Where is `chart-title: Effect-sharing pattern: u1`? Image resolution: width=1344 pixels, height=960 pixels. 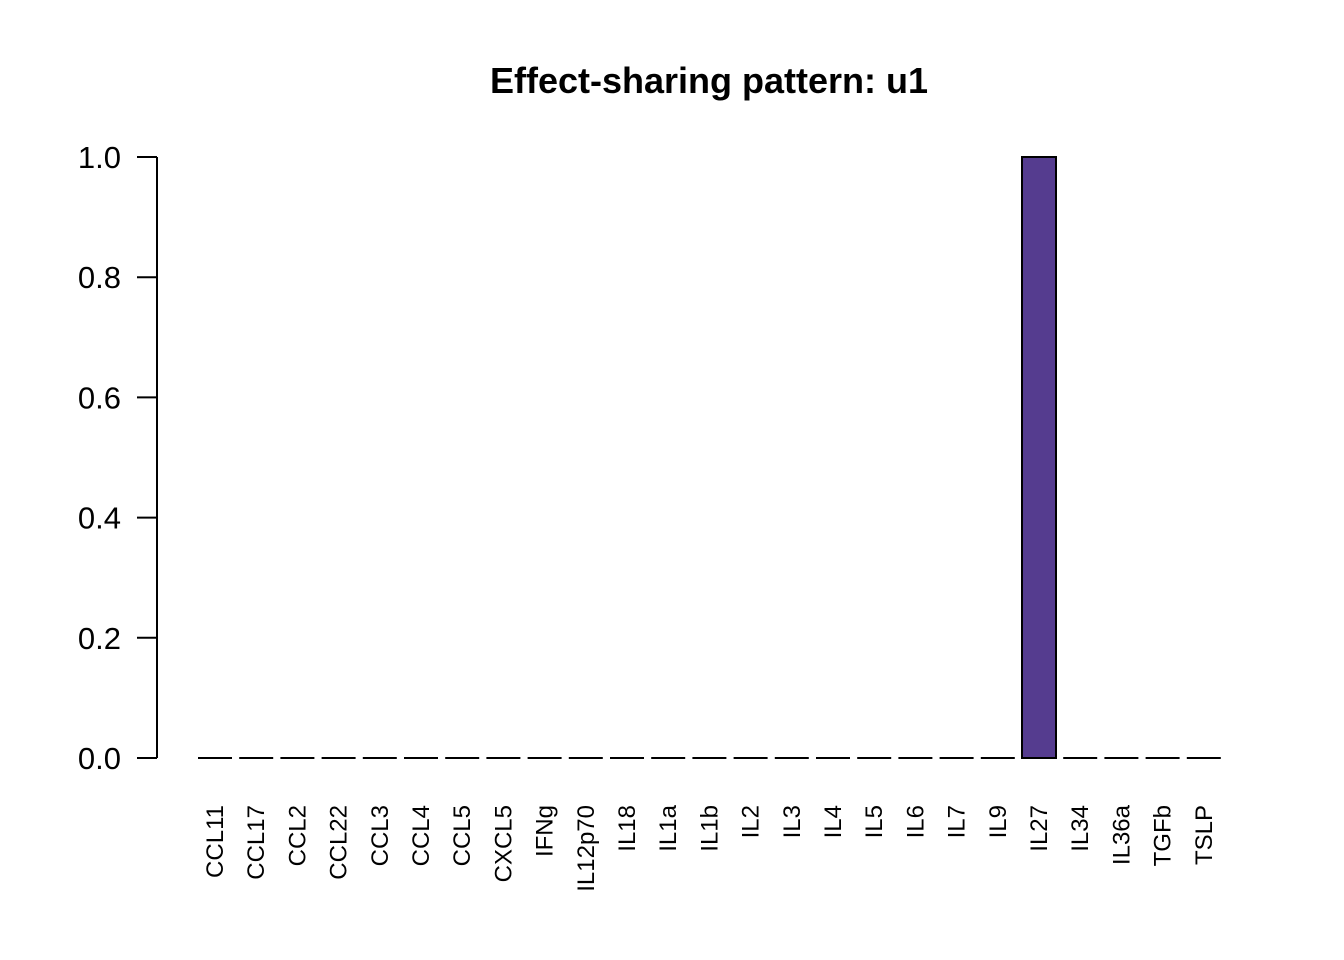
chart-title: Effect-sharing pattern: u1 is located at coordinates (709, 80).